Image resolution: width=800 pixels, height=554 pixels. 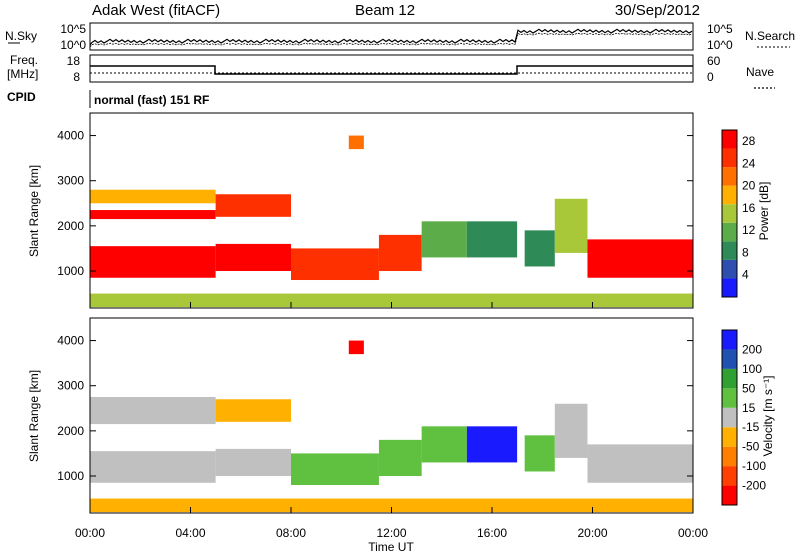 I want to click on freq-unit-label: [MHz], so click(x=22, y=74).